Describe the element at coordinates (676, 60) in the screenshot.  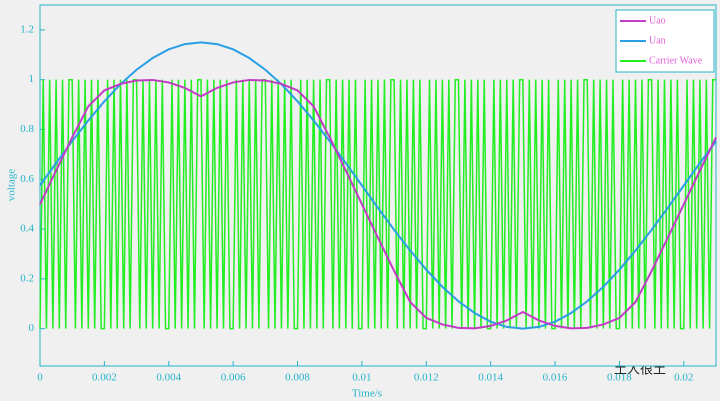
I see `legend-label: Carrier Wave` at that location.